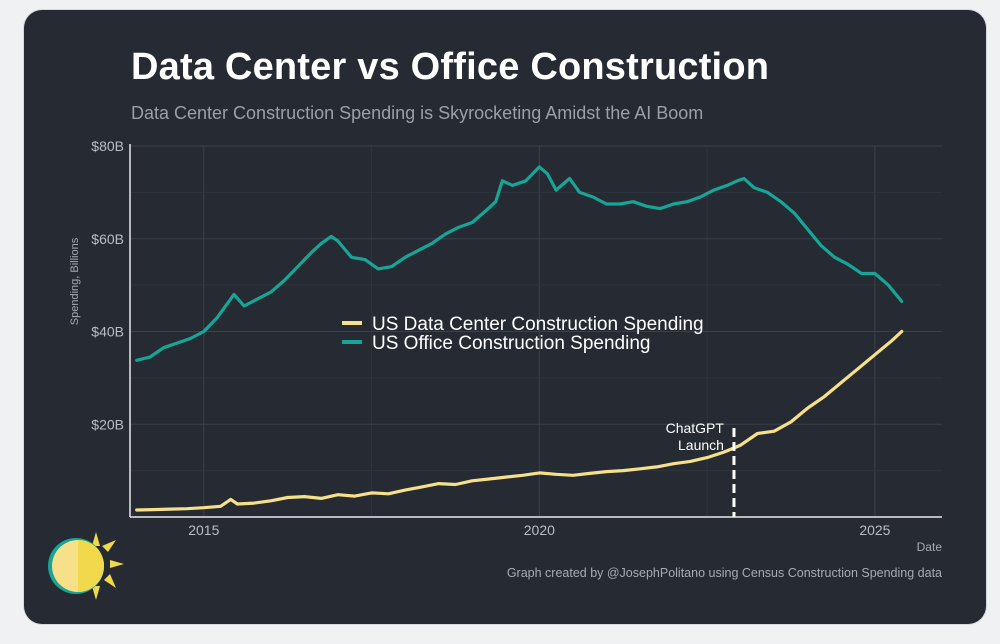 This screenshot has height=644, width=1000. Describe the element at coordinates (107, 332) in the screenshot. I see `y-tick-label: $40B` at that location.